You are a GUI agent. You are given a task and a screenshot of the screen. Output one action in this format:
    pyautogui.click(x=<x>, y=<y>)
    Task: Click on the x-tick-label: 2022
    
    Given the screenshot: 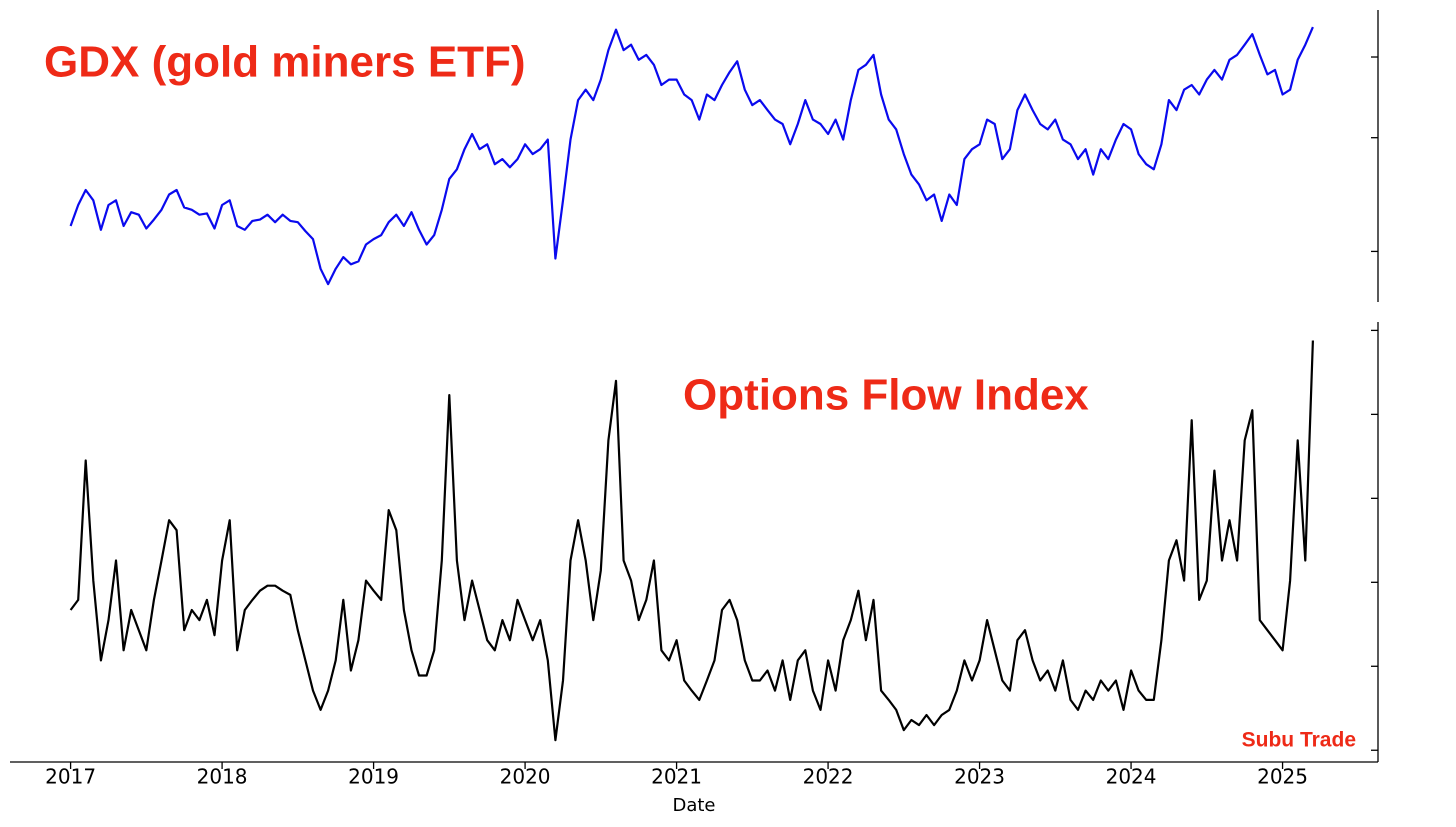 What is the action you would take?
    pyautogui.click(x=828, y=777)
    